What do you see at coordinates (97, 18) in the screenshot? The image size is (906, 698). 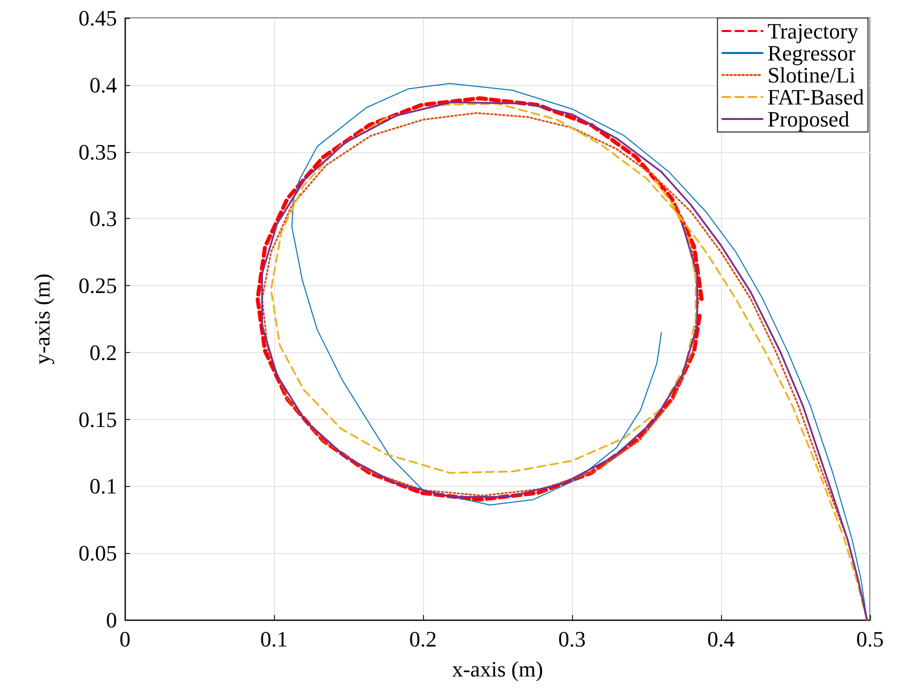 I see `y-tick-label: 0.45` at bounding box center [97, 18].